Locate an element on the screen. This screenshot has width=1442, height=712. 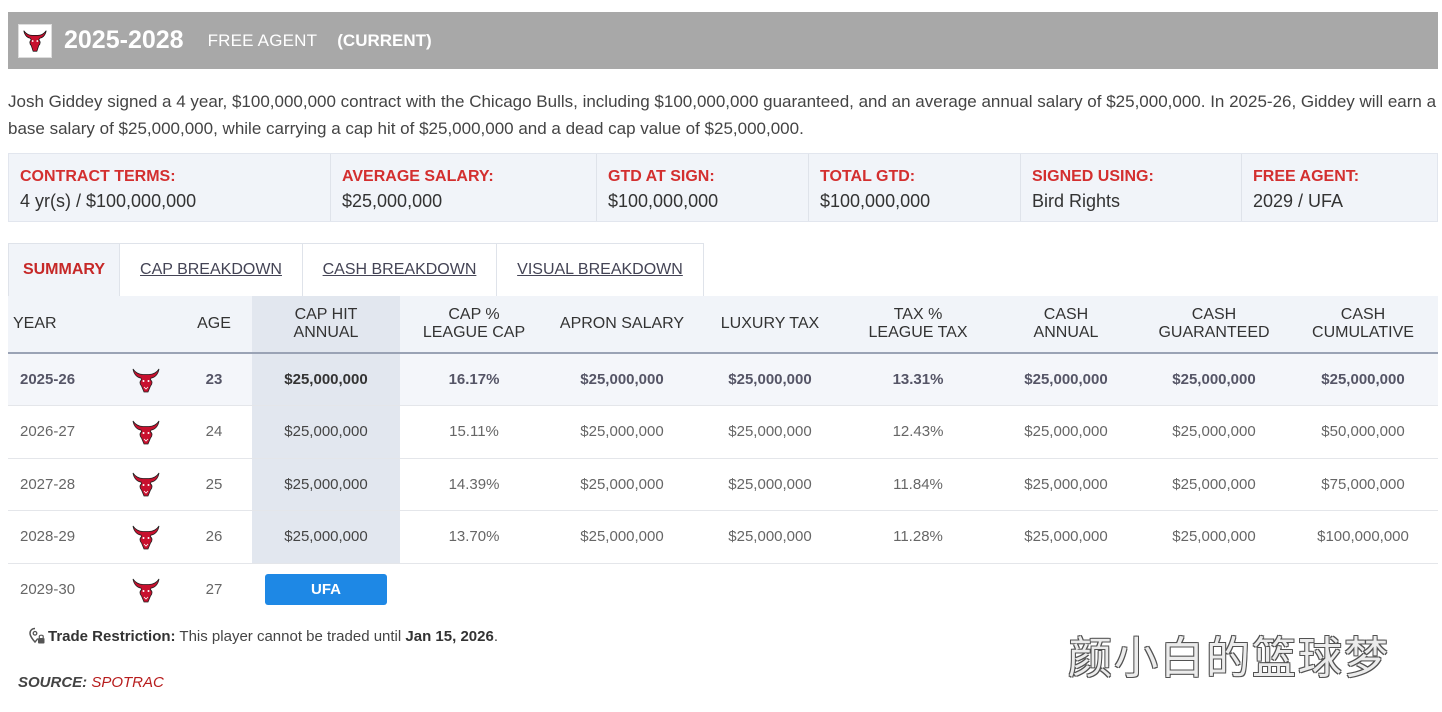
cap-pct-cell: 16.17% is located at coordinates (474, 379).